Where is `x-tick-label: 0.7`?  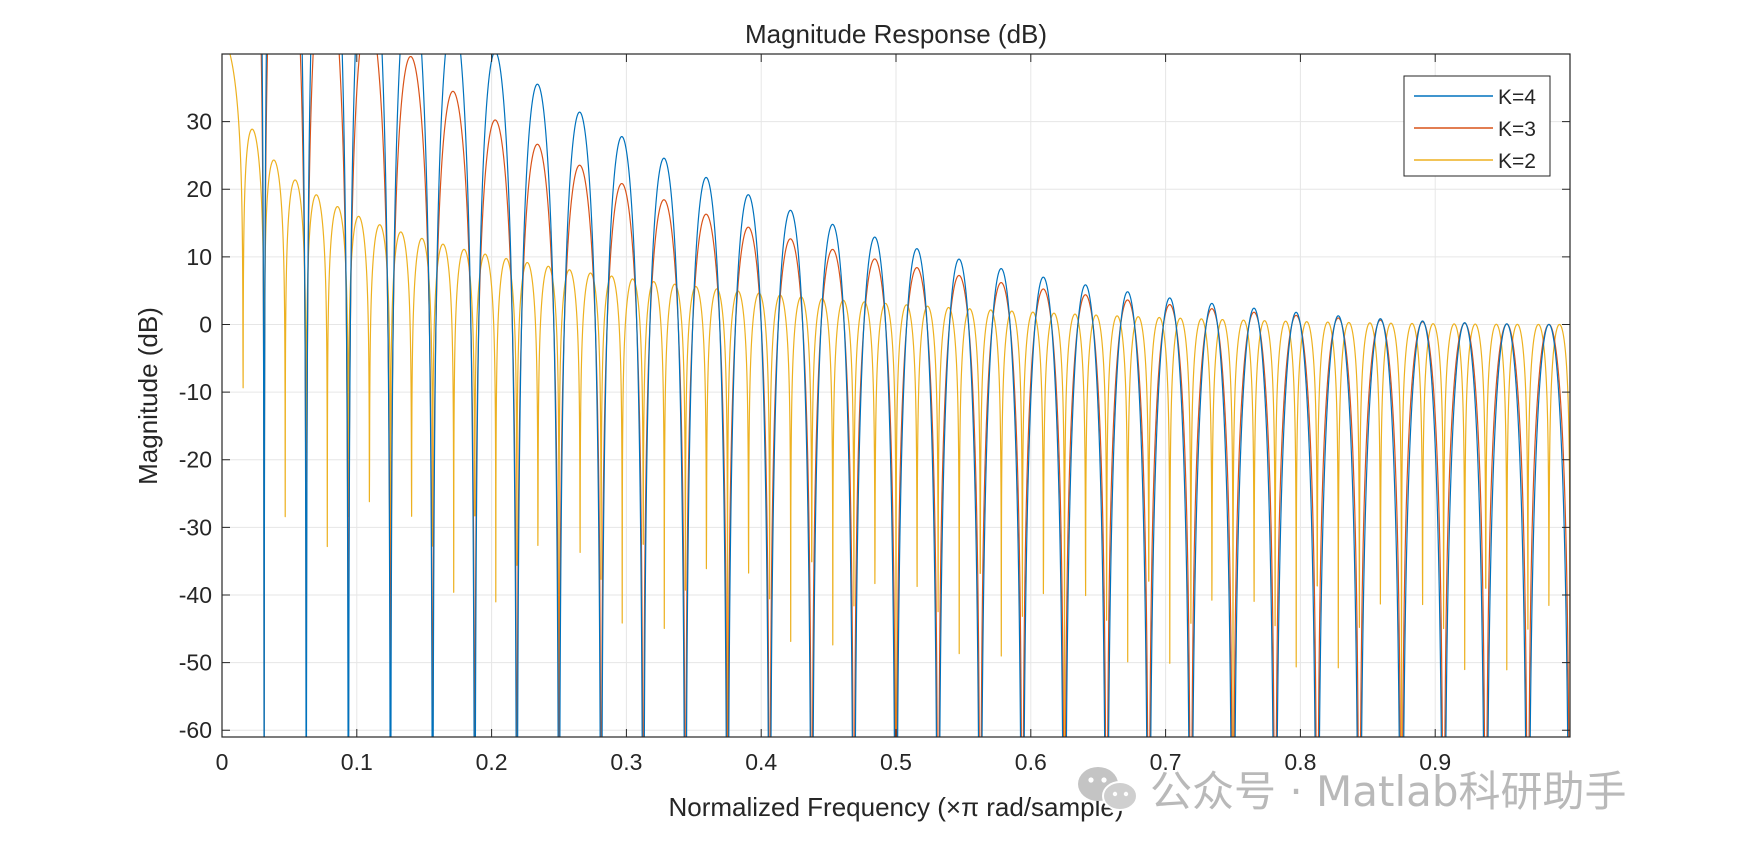 x-tick-label: 0.7 is located at coordinates (1166, 762).